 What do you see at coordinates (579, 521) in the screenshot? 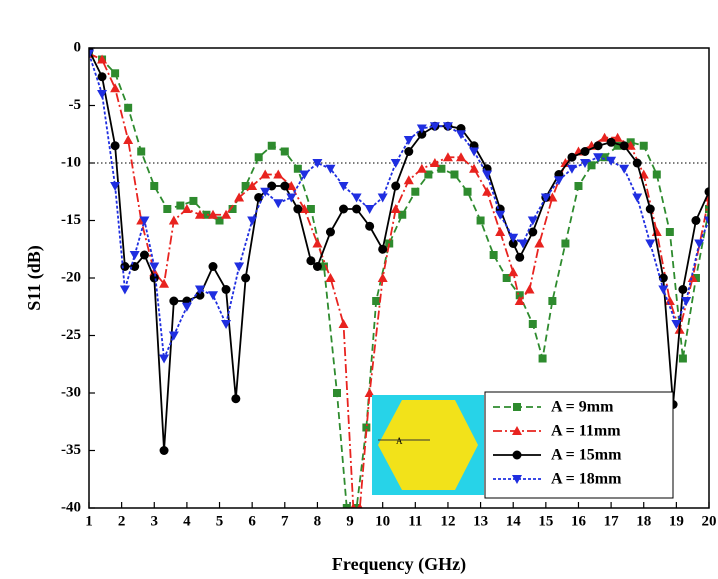
I see `x-tick-label: 16` at bounding box center [579, 521].